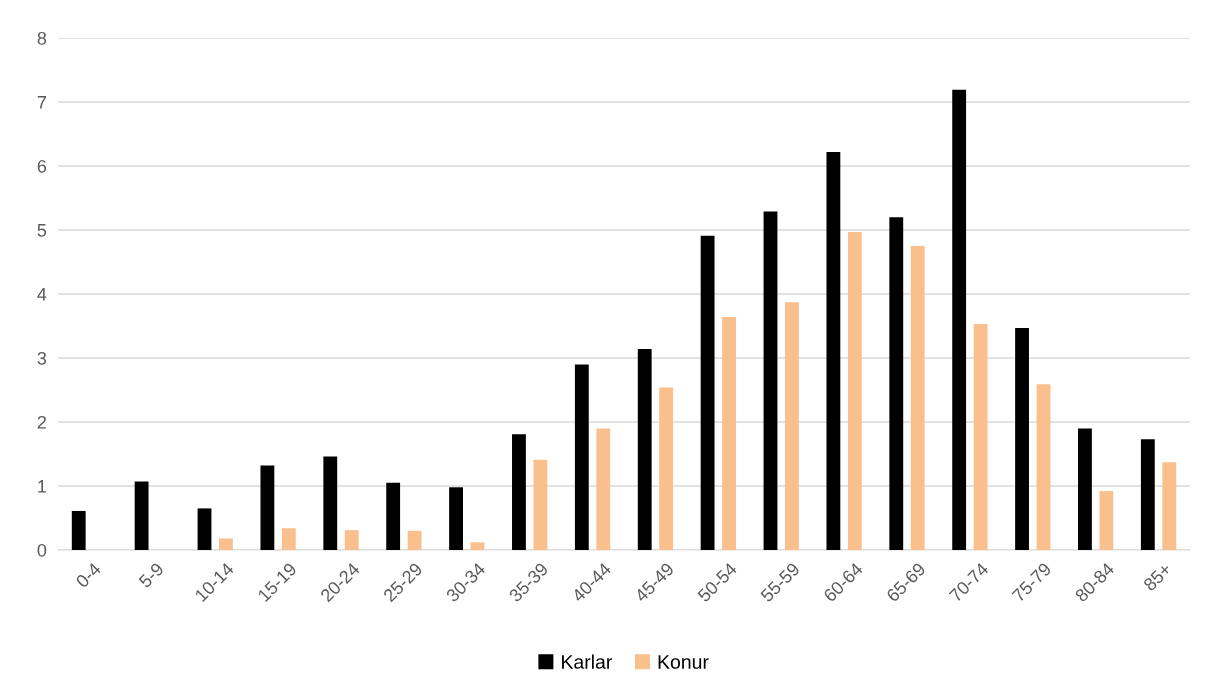  What do you see at coordinates (42, 486) in the screenshot?
I see `y-tick-label: 1` at bounding box center [42, 486].